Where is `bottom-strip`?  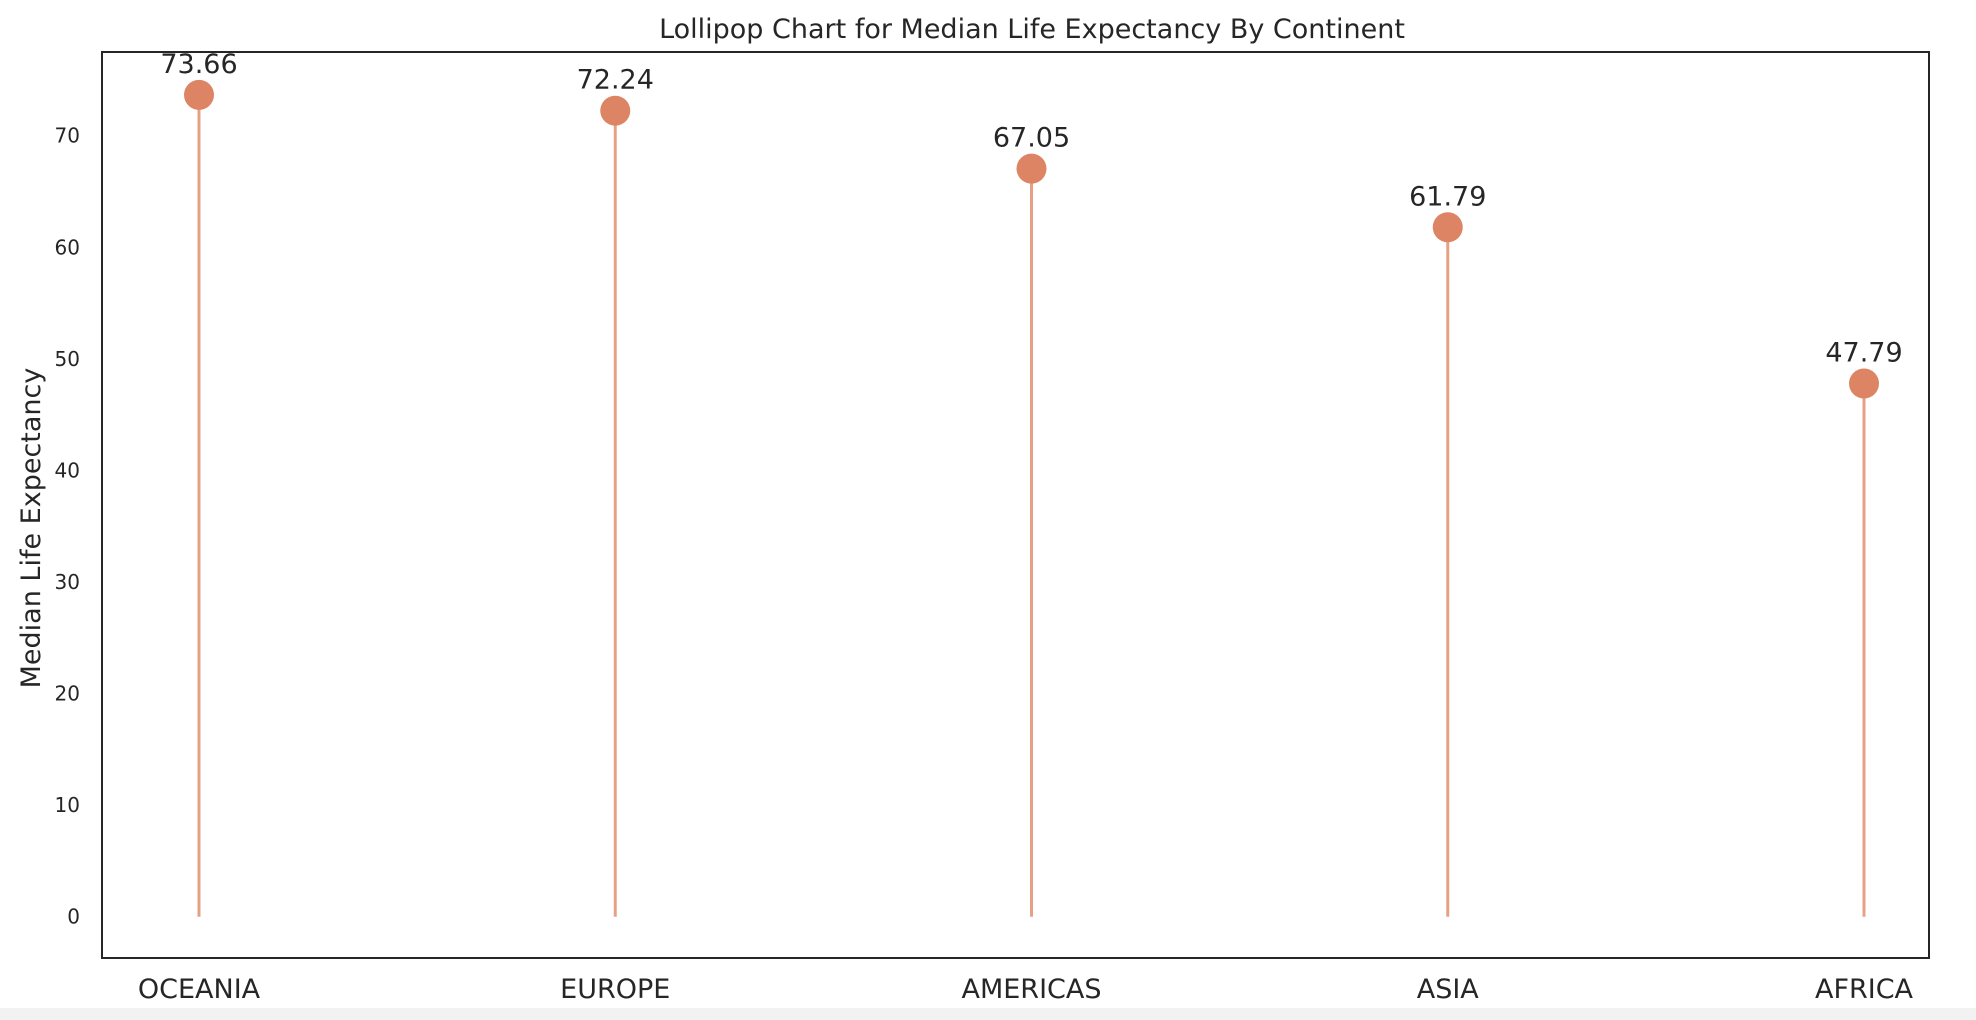
bottom-strip is located at coordinates (988, 1014).